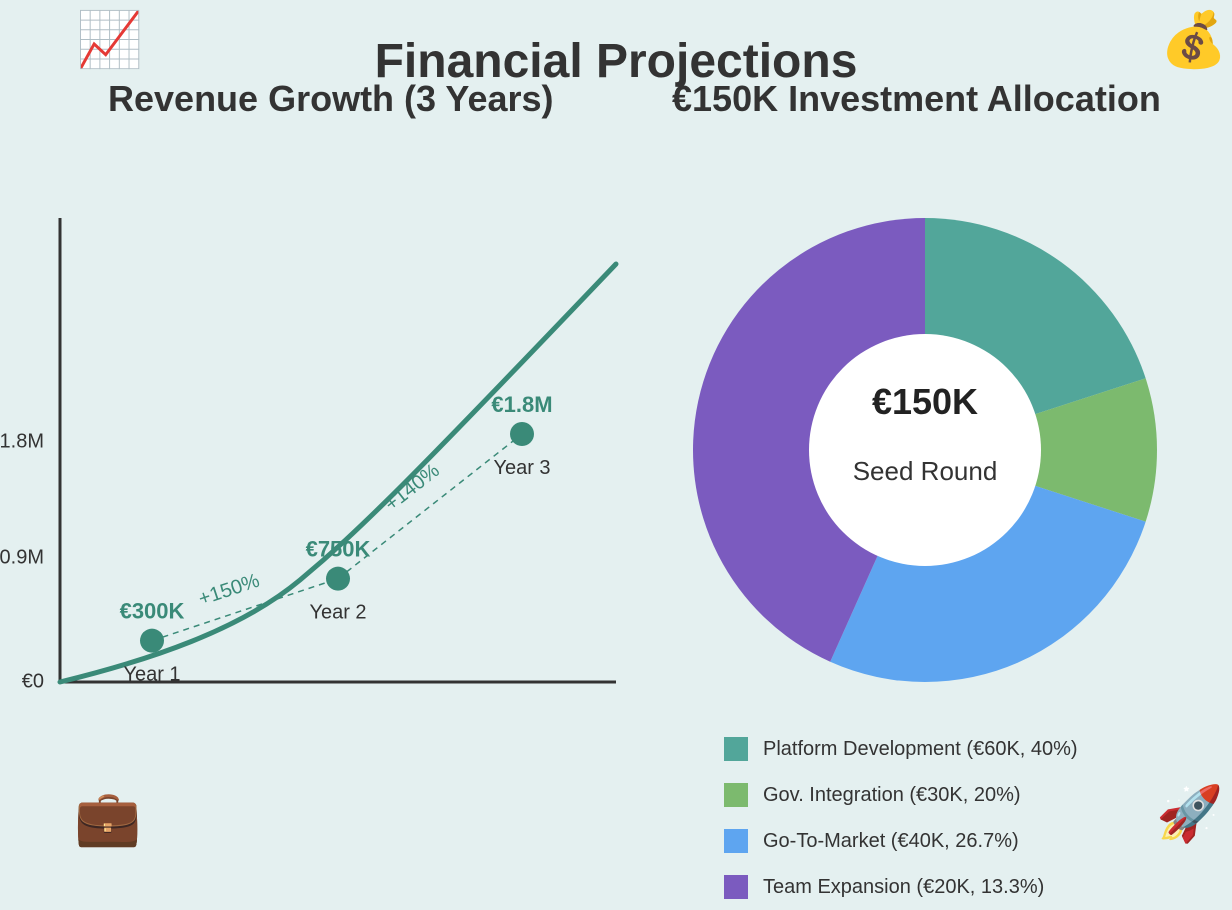  I want to click on legend-item: Platform Development (€60K, 40%), so click(901, 749).